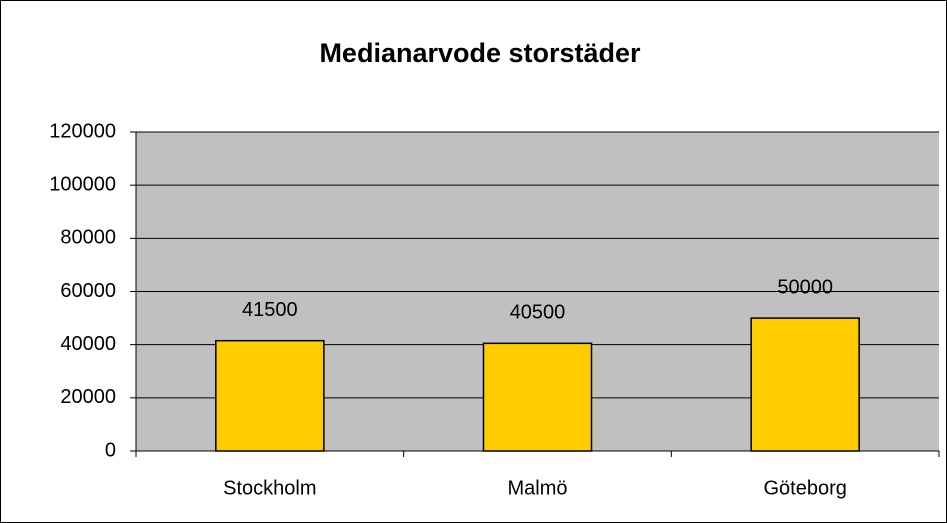  I want to click on x-tick-label: Stockholm, so click(269, 488).